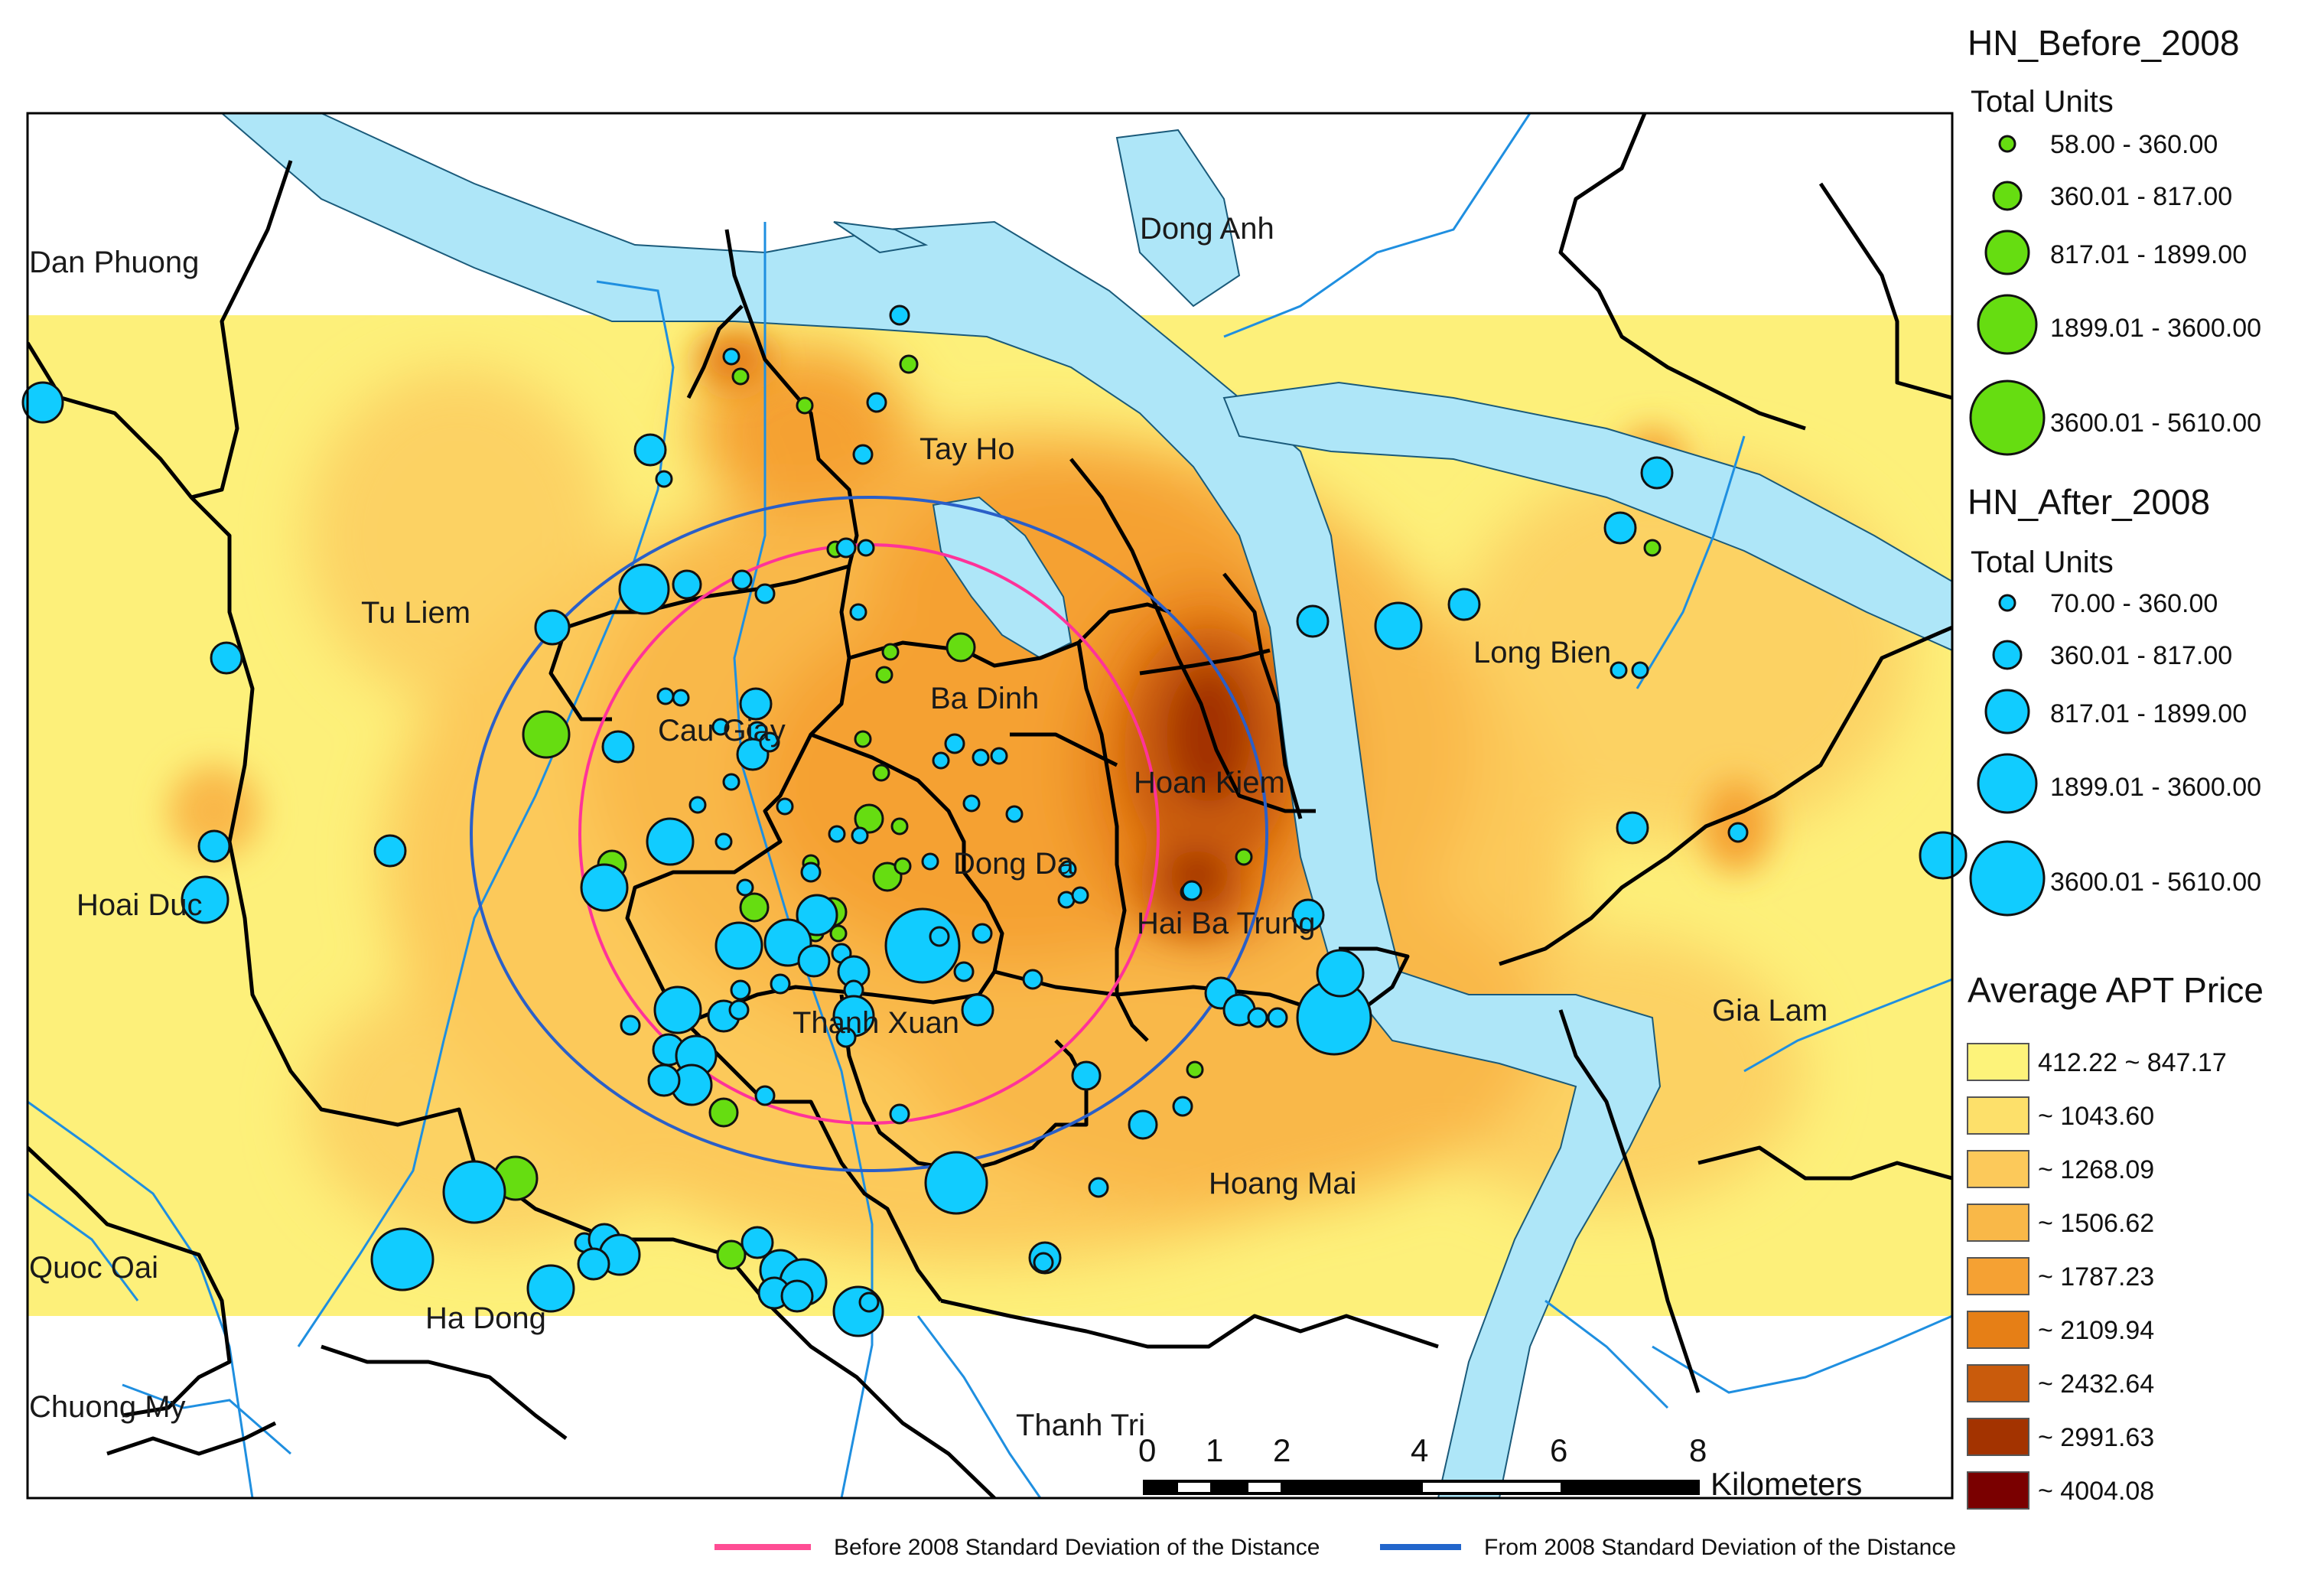 This screenshot has width=2324, height=1570. I want to click on label-gia-lam: Gia Lam, so click(1770, 1011).